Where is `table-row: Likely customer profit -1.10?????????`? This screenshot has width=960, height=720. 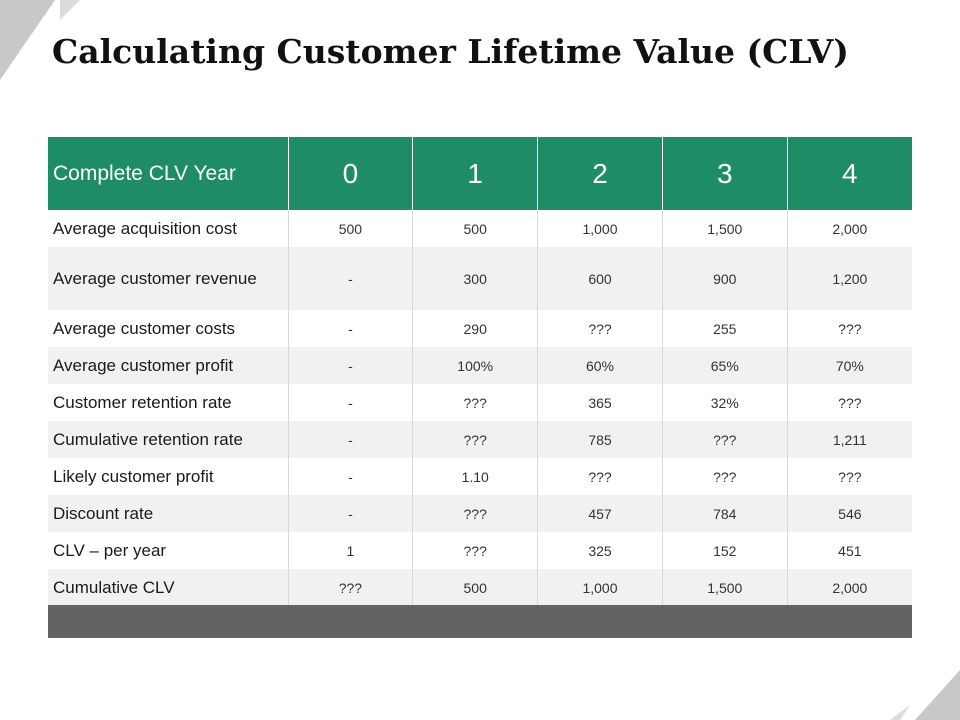 table-row: Likely customer profit -1.10????????? is located at coordinates (480, 476).